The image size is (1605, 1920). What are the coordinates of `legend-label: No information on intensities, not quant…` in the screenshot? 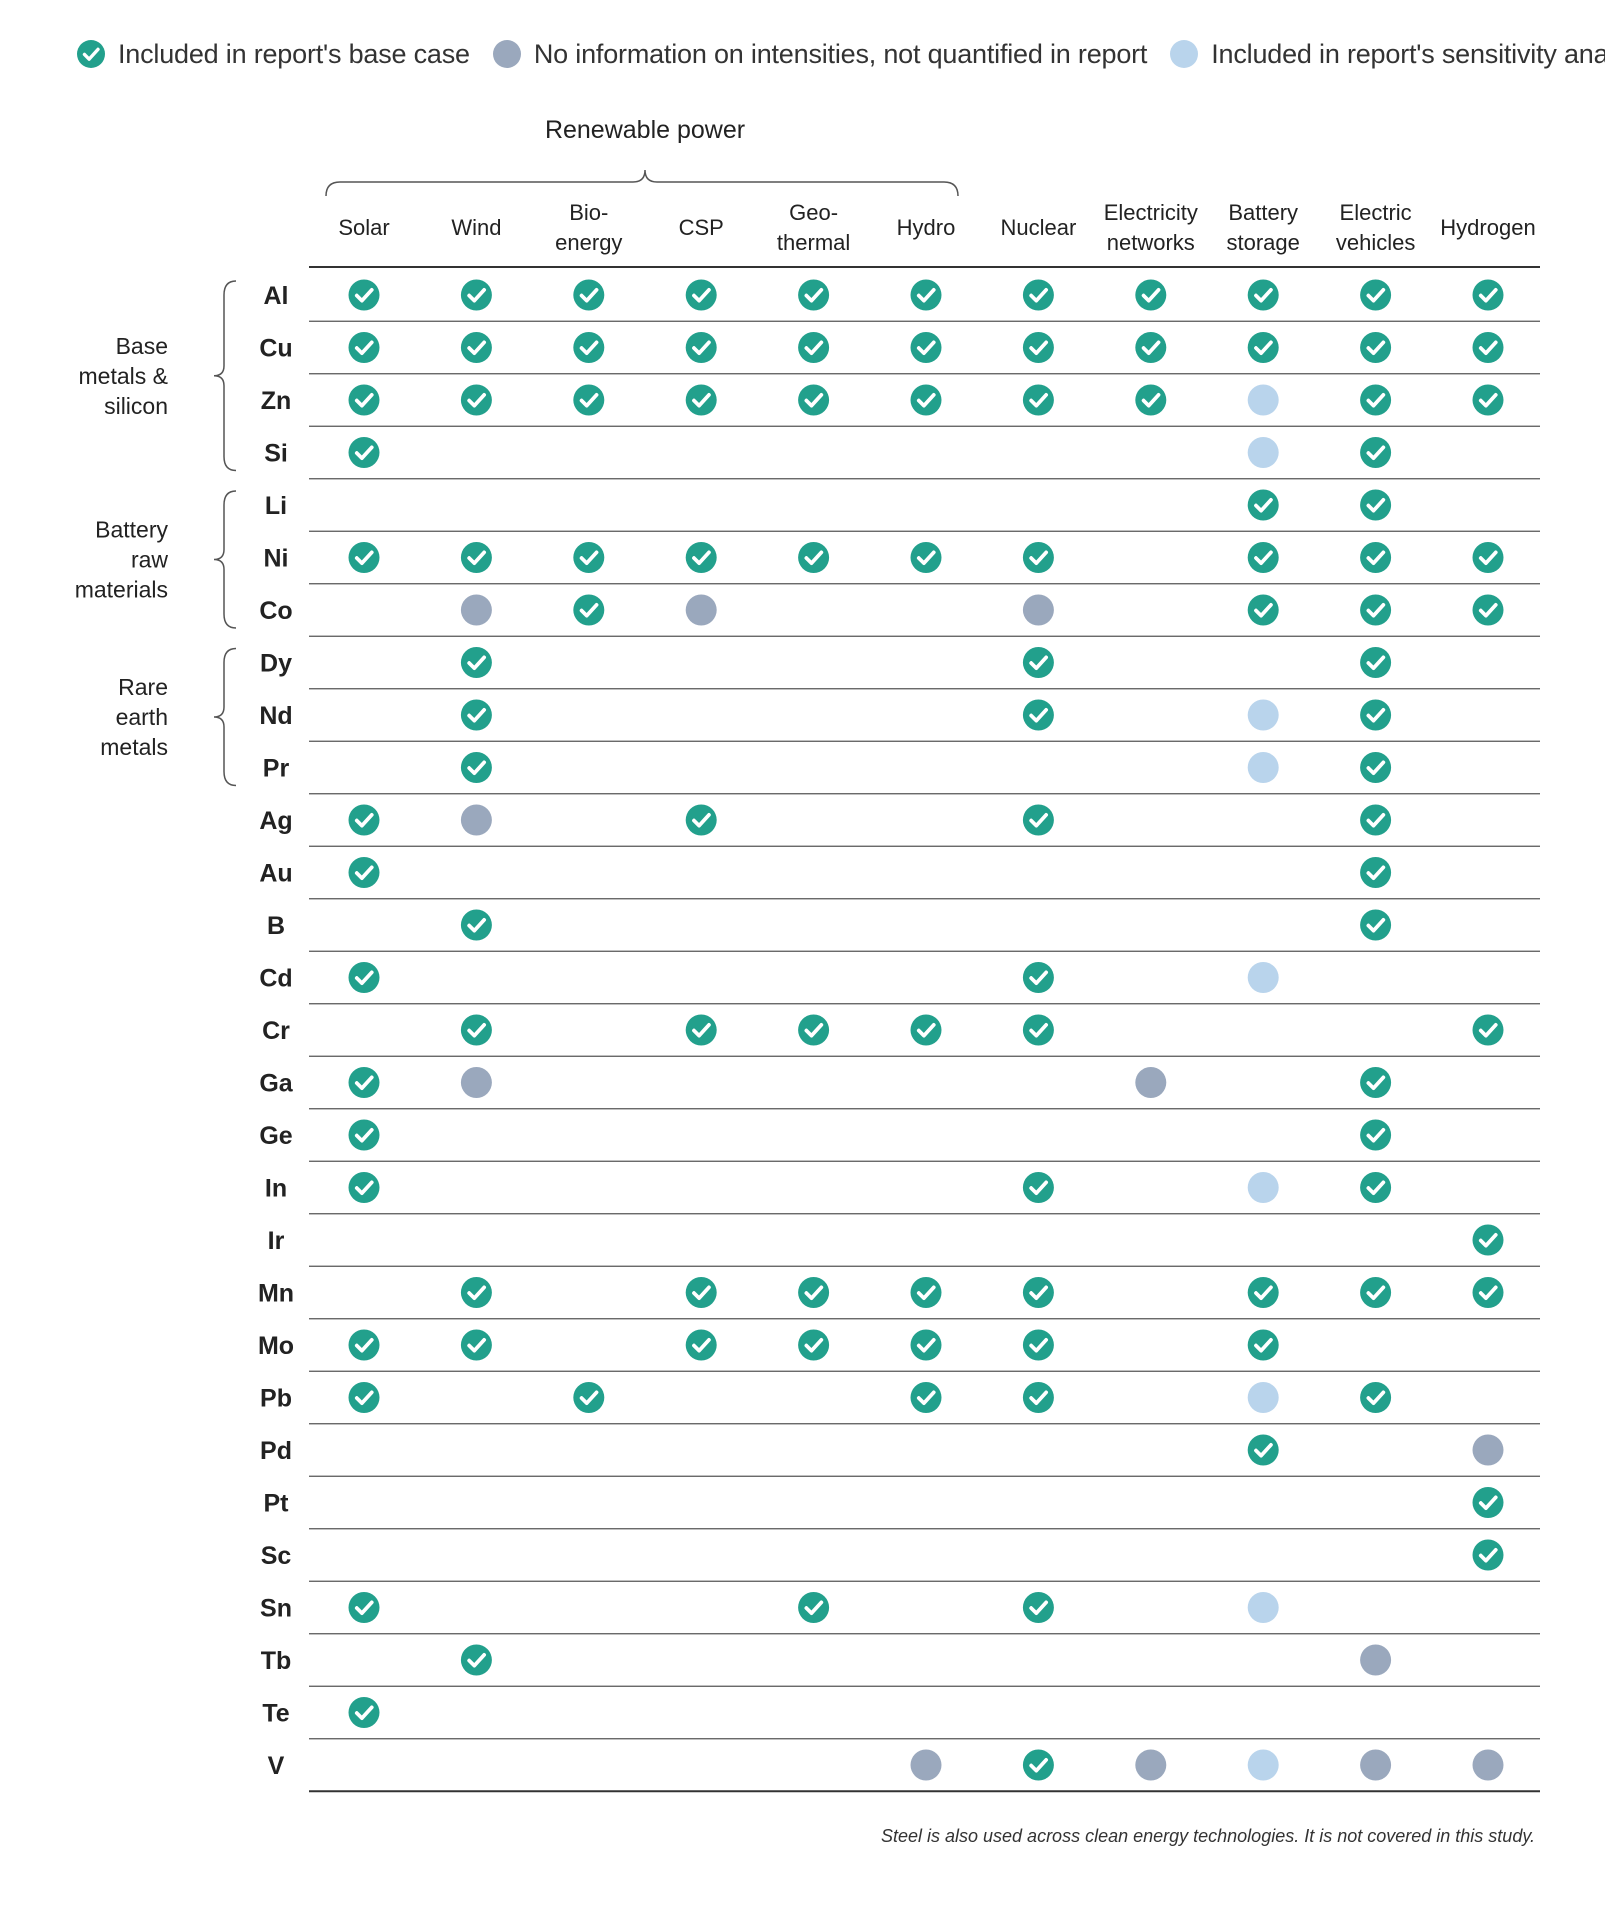 It's located at (840, 53).